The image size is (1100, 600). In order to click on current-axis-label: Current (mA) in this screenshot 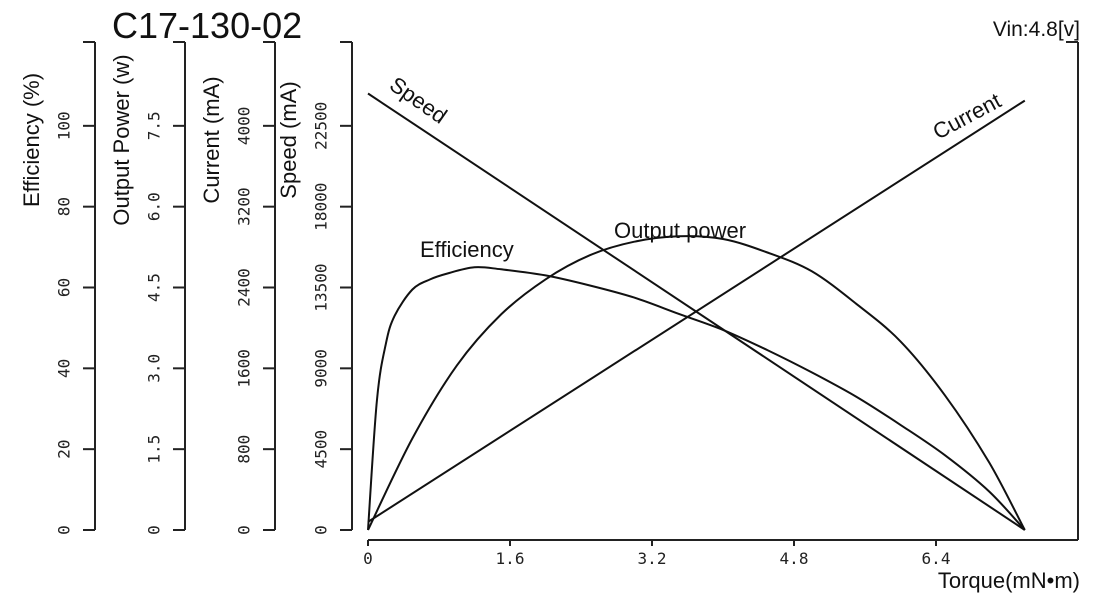, I will do `click(211, 139)`.